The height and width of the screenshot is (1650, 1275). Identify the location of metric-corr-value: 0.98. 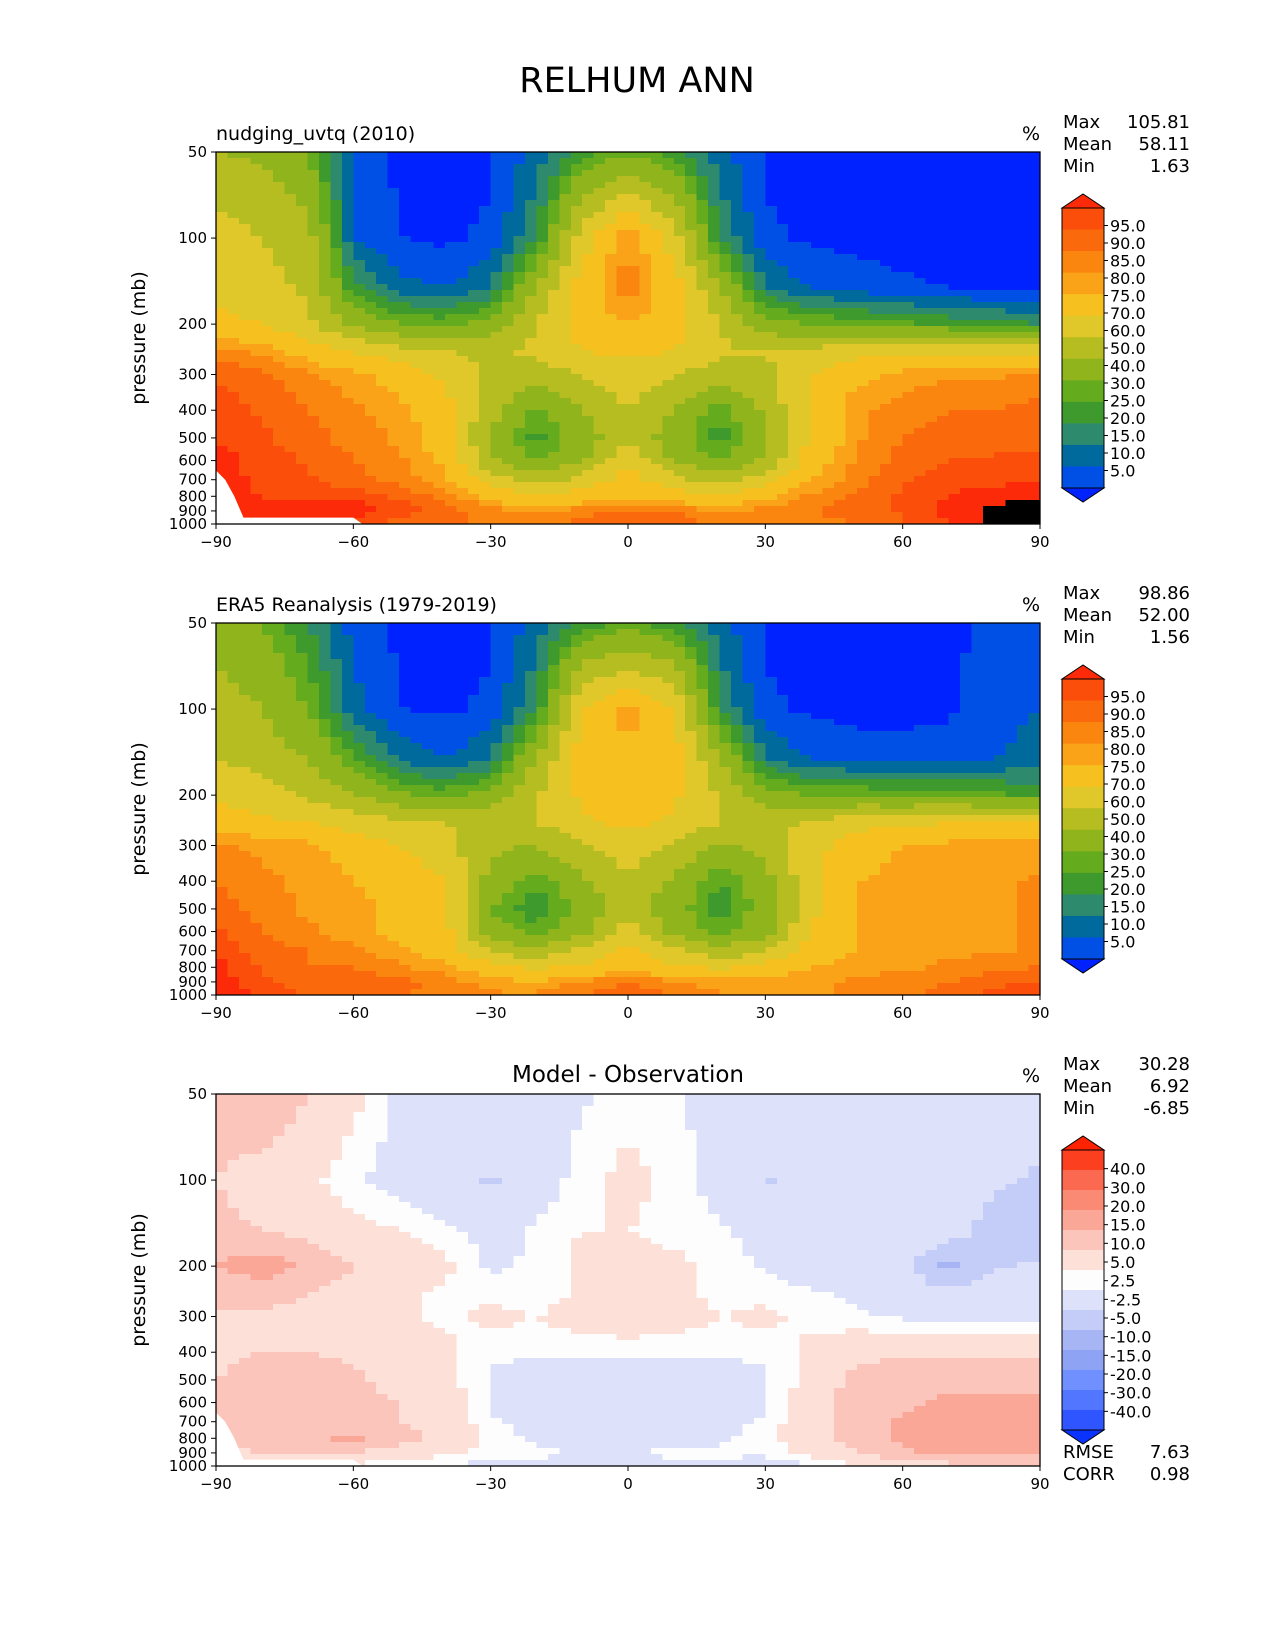
(1170, 1474).